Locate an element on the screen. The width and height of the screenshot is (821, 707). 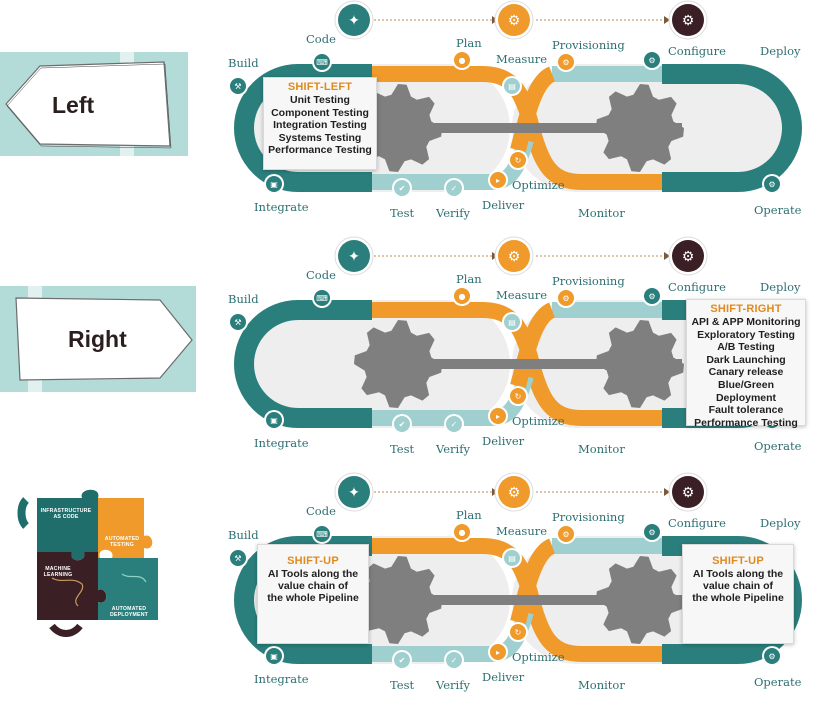
shift-right-item: Blue/Green Deployment is located at coordinates (746, 391).